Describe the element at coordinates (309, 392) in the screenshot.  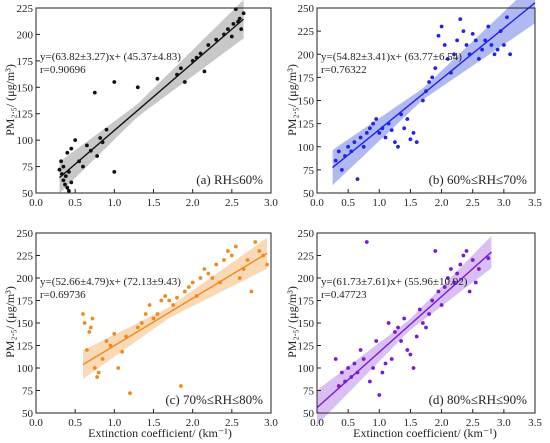
I see `y-tick-label-d: 75` at that location.